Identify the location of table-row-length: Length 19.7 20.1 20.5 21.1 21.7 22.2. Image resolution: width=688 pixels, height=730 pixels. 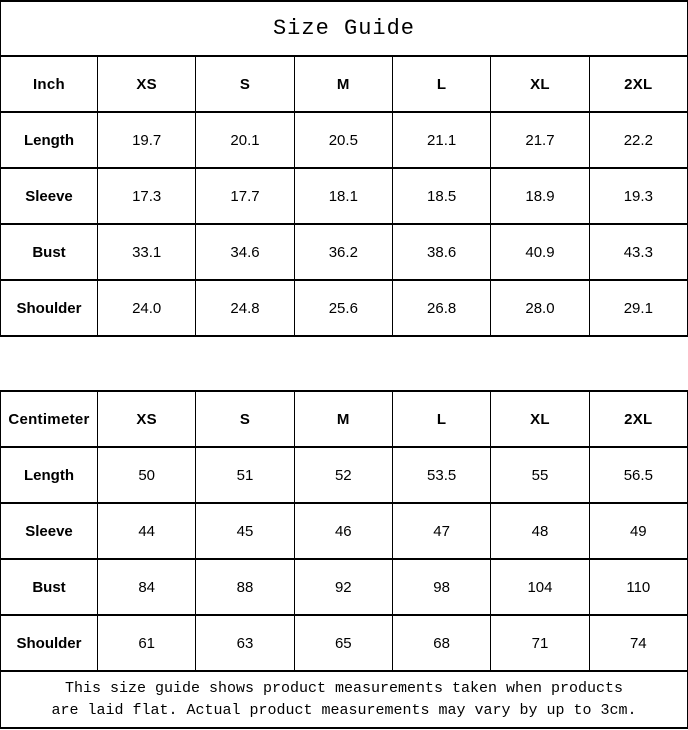
(344, 140).